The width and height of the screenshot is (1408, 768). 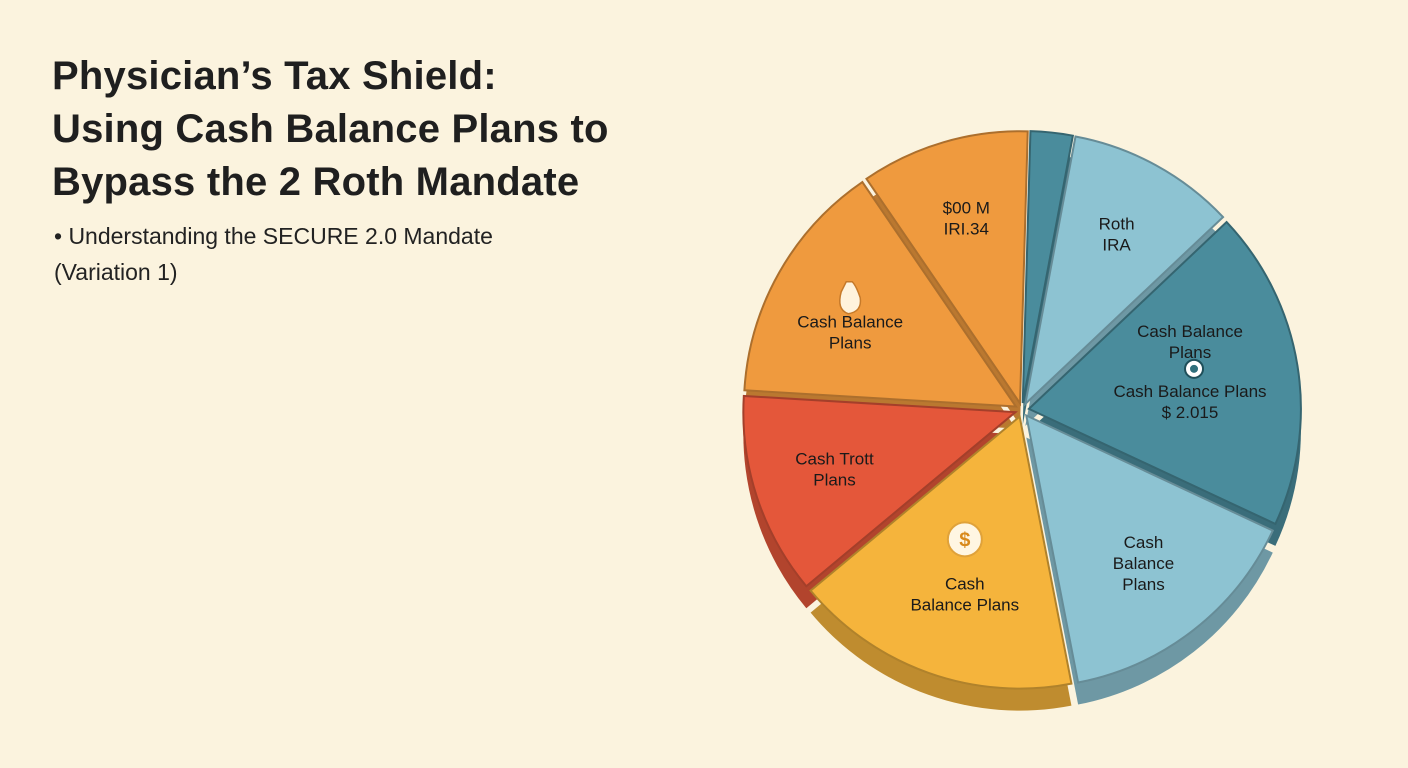 What do you see at coordinates (850, 297) in the screenshot?
I see `money-bag-icon` at bounding box center [850, 297].